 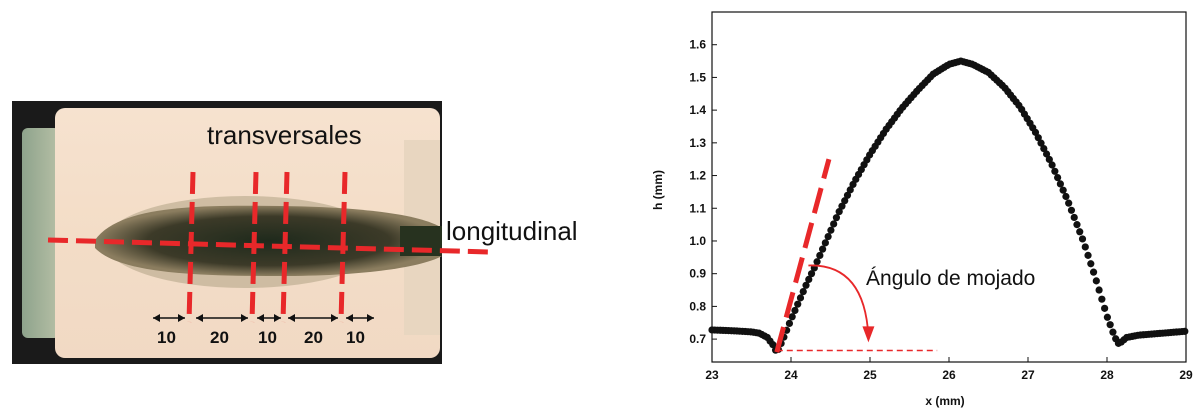 I want to click on y-tick-label: 1.5, so click(x=697, y=77).